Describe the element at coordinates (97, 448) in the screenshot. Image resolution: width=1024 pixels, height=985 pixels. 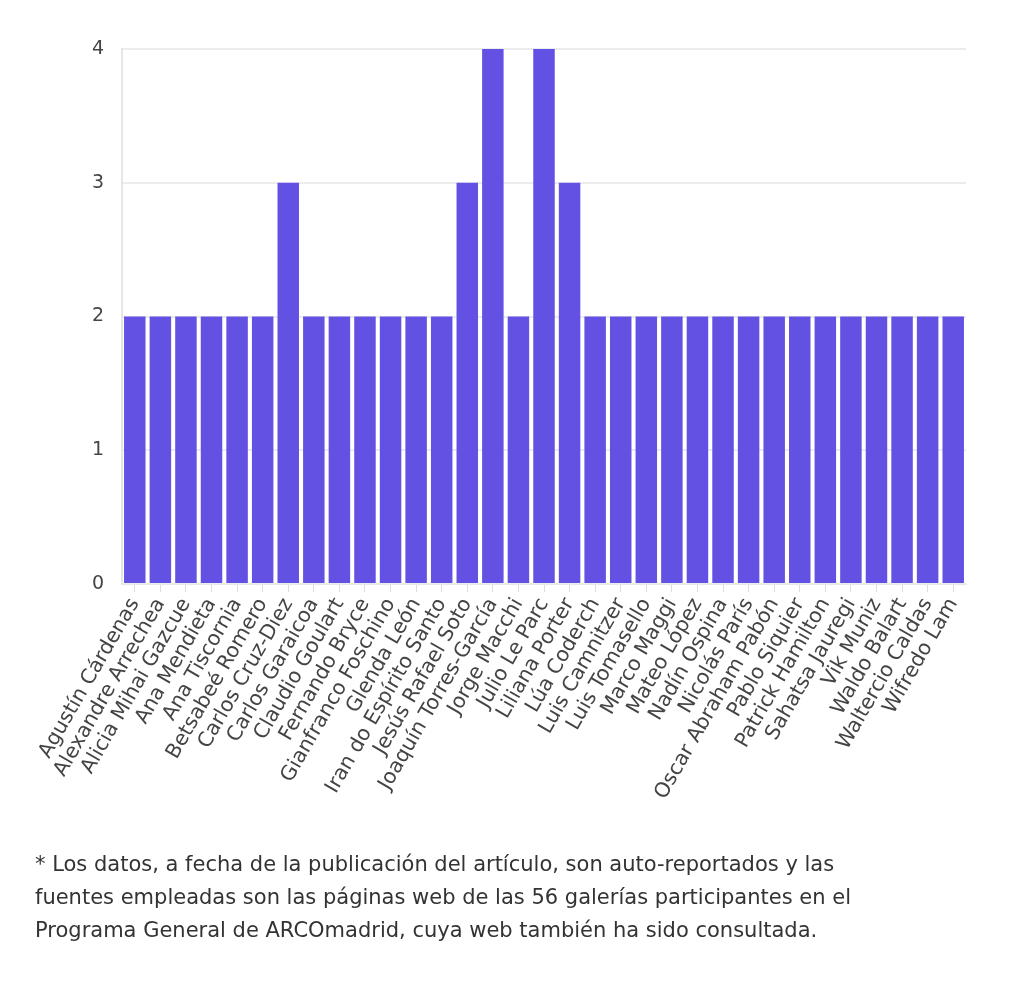
I see `y-tick-label: 1` at that location.